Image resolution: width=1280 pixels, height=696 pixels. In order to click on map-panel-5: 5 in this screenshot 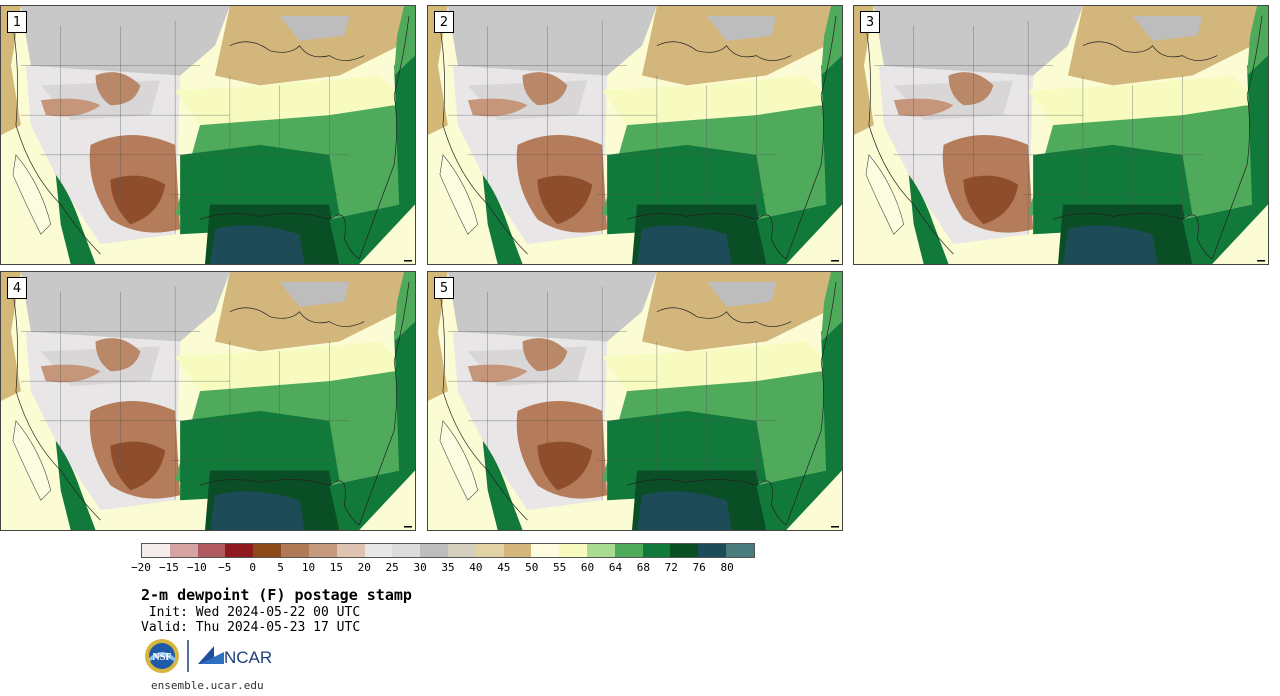, I will do `click(635, 401)`.